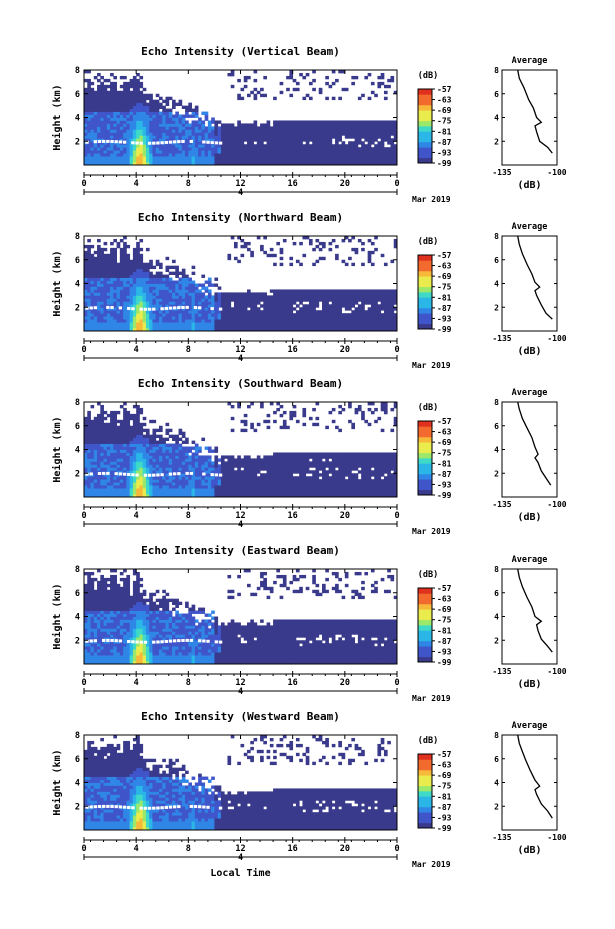 This screenshot has width=615, height=929. What do you see at coordinates (530, 61) in the screenshot?
I see `inset-title: Average` at bounding box center [530, 61].